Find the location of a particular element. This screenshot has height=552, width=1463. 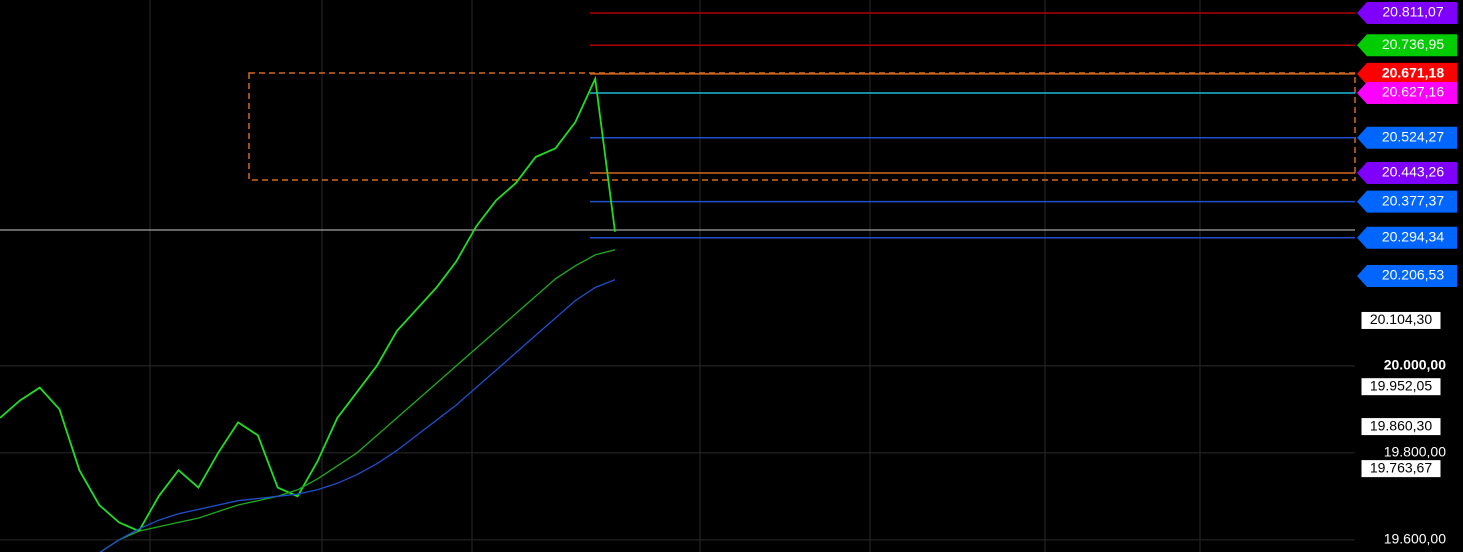

level-tag: 20.443,26 is located at coordinates (1407, 173).